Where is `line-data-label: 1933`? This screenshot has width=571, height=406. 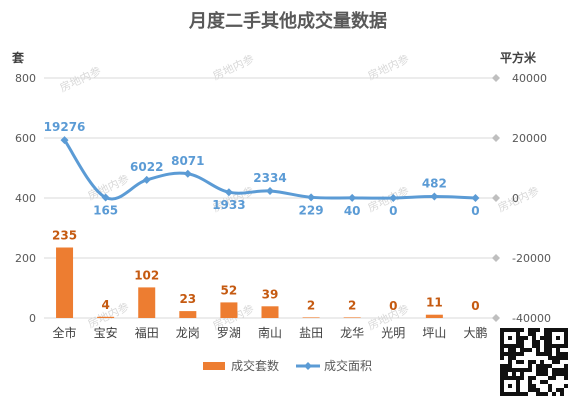
line-data-label: 1933 is located at coordinates (228, 205).